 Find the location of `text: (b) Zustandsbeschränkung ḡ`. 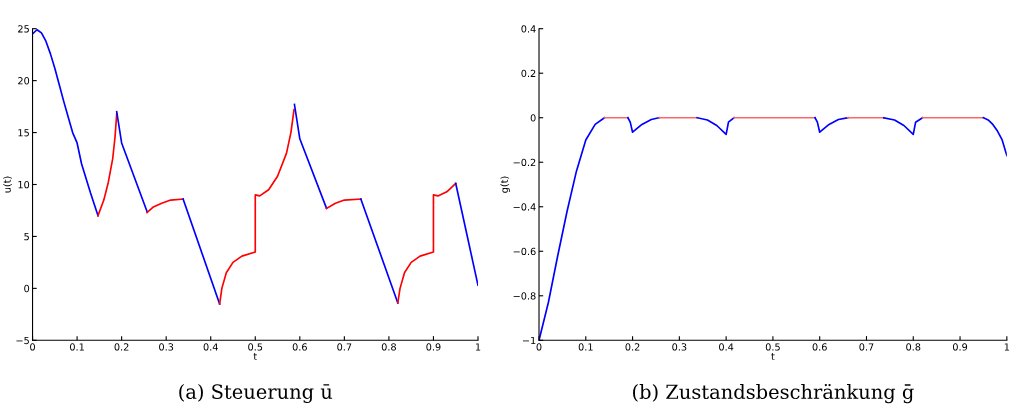

text: (b) Zustandsbeschränkung ḡ is located at coordinates (773, 393).